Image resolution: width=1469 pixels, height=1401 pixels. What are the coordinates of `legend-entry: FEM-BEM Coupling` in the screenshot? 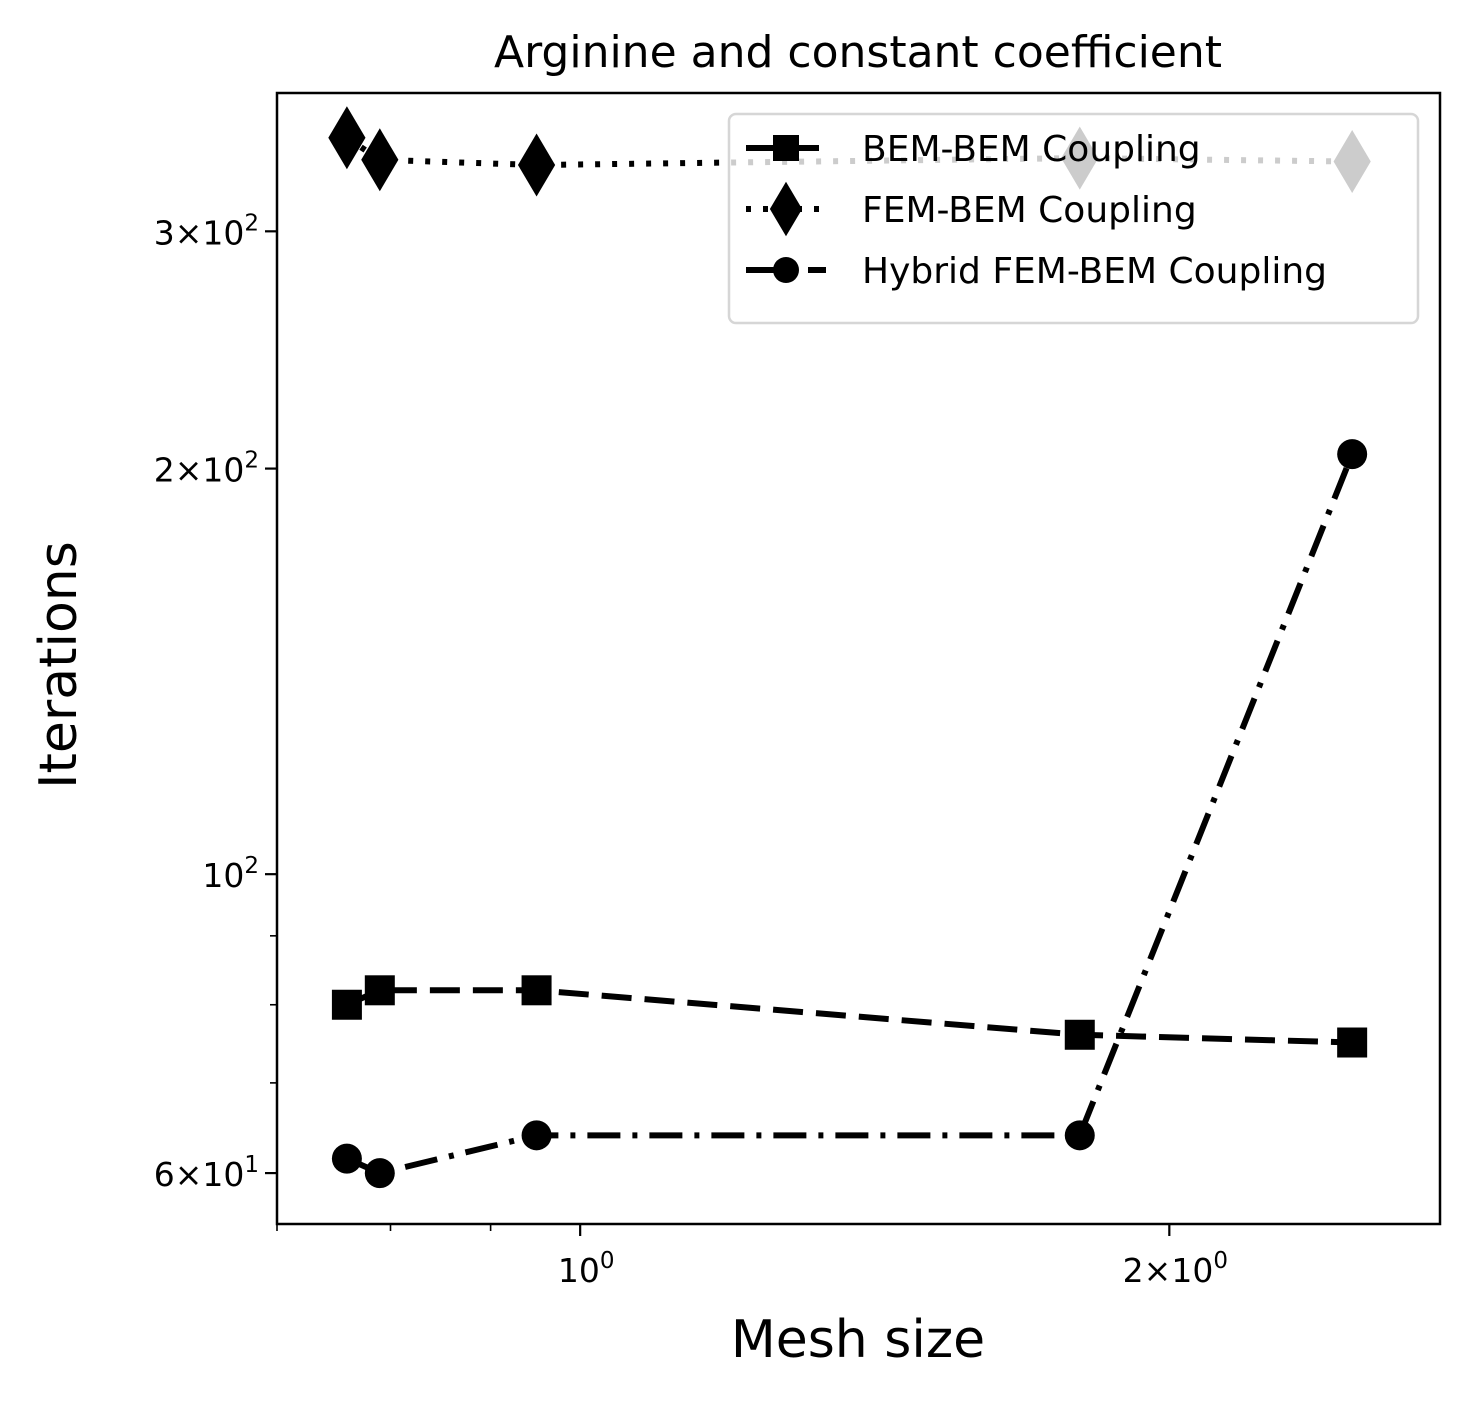 It's located at (971, 209).